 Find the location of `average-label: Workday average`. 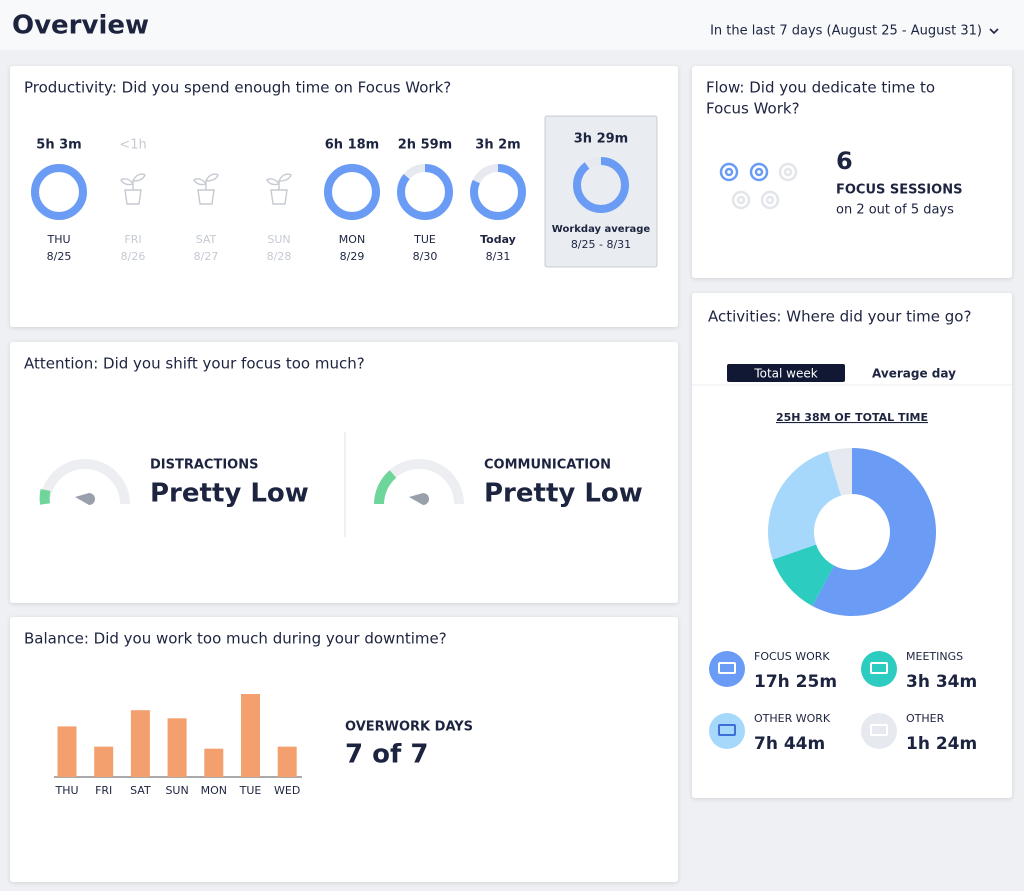

average-label: Workday average is located at coordinates (601, 229).